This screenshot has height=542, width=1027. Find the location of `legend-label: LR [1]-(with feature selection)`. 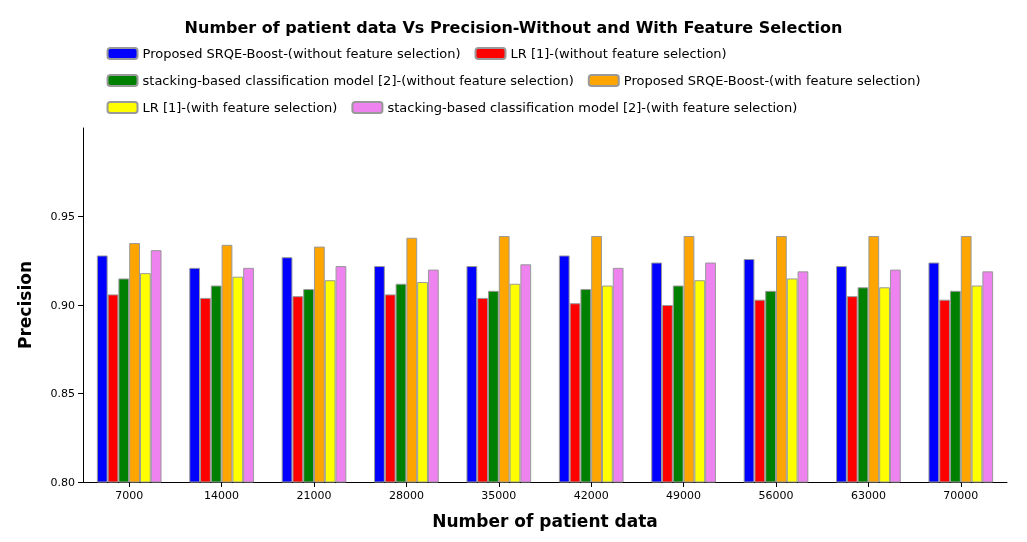

legend-label: LR [1]-(with feature selection) is located at coordinates (240, 107).